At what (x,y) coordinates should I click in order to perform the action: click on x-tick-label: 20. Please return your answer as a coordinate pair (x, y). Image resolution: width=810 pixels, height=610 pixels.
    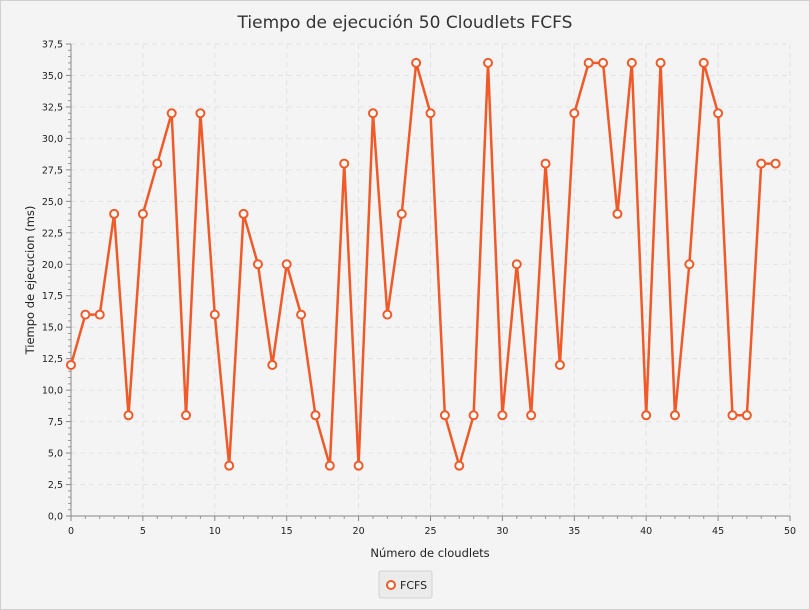
    Looking at the image, I should click on (359, 531).